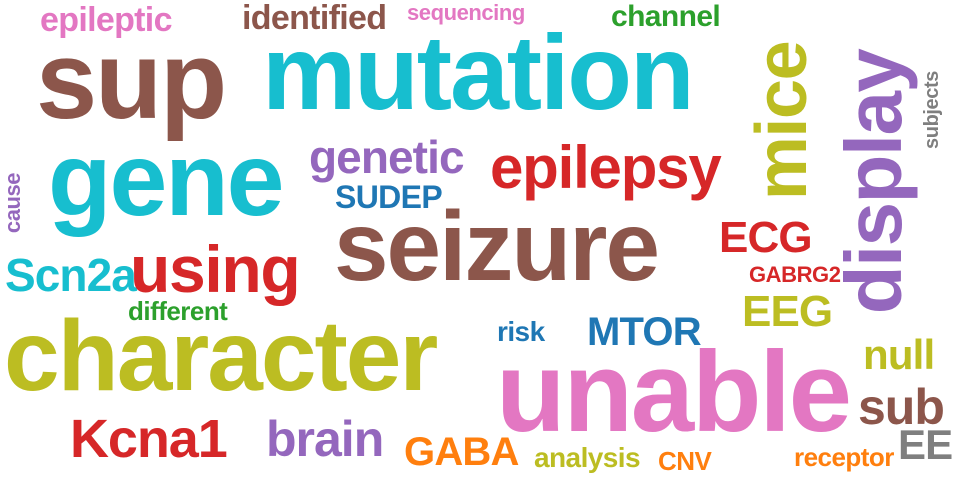  What do you see at coordinates (387, 157) in the screenshot?
I see `word-genetic: genetic` at bounding box center [387, 157].